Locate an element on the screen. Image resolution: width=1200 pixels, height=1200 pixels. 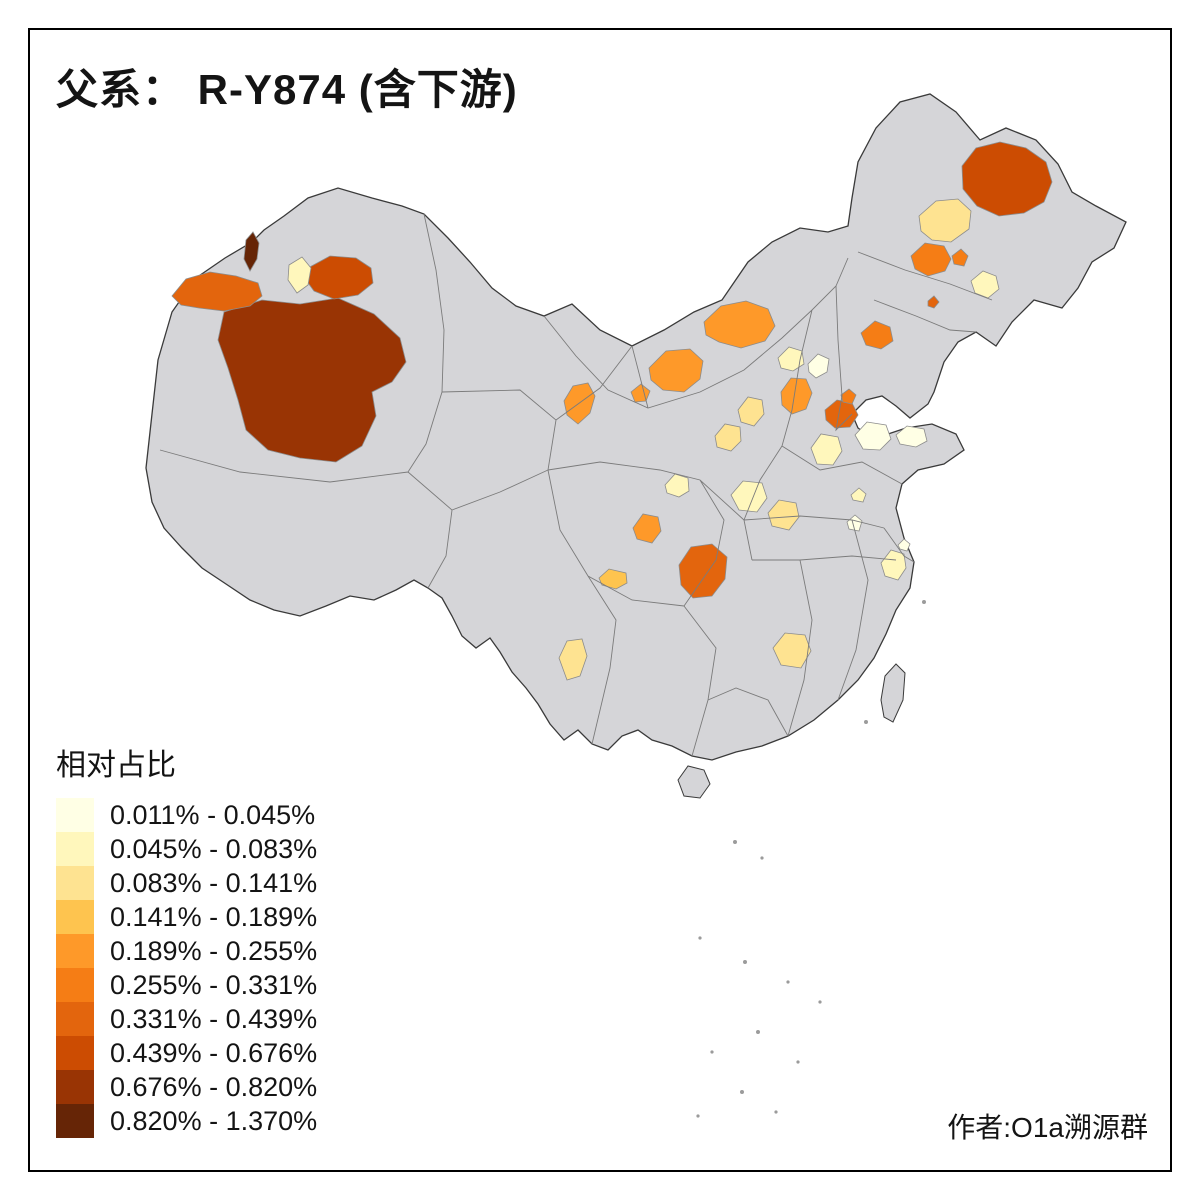
map-region-shaanxi-central is located at coordinates (751, 411).